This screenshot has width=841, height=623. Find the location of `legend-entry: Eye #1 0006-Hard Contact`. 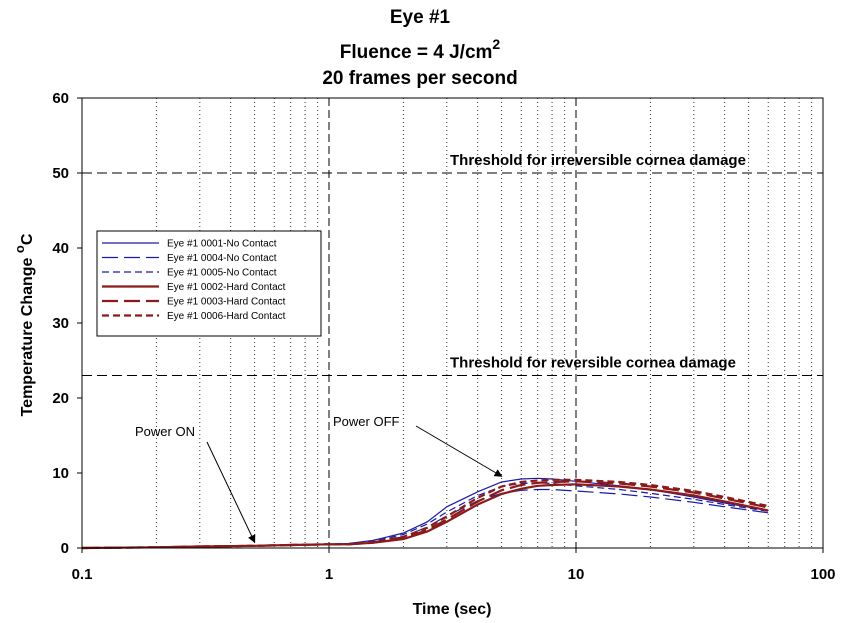

legend-entry: Eye #1 0006-Hard Contact is located at coordinates (226, 316).